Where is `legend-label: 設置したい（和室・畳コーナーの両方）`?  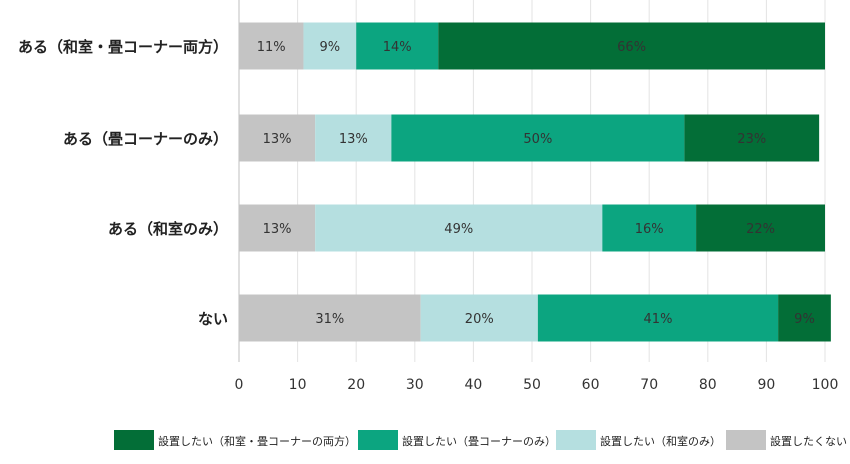
legend-label: 設置したい（和室・畳コーナーの両方） is located at coordinates (257, 441).